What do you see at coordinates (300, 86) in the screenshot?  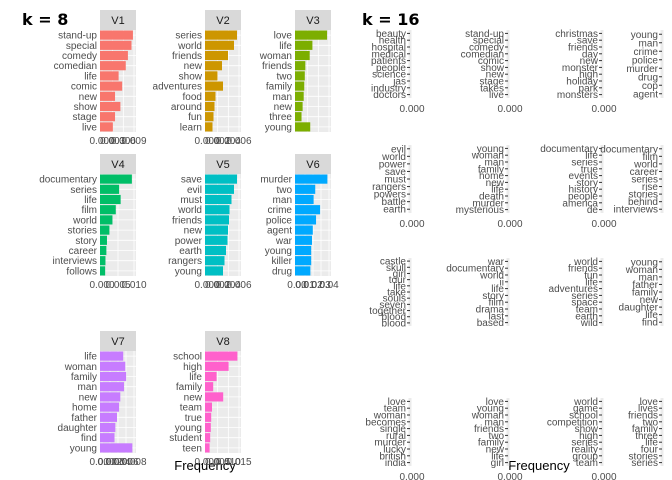 I see `bar-family` at bounding box center [300, 86].